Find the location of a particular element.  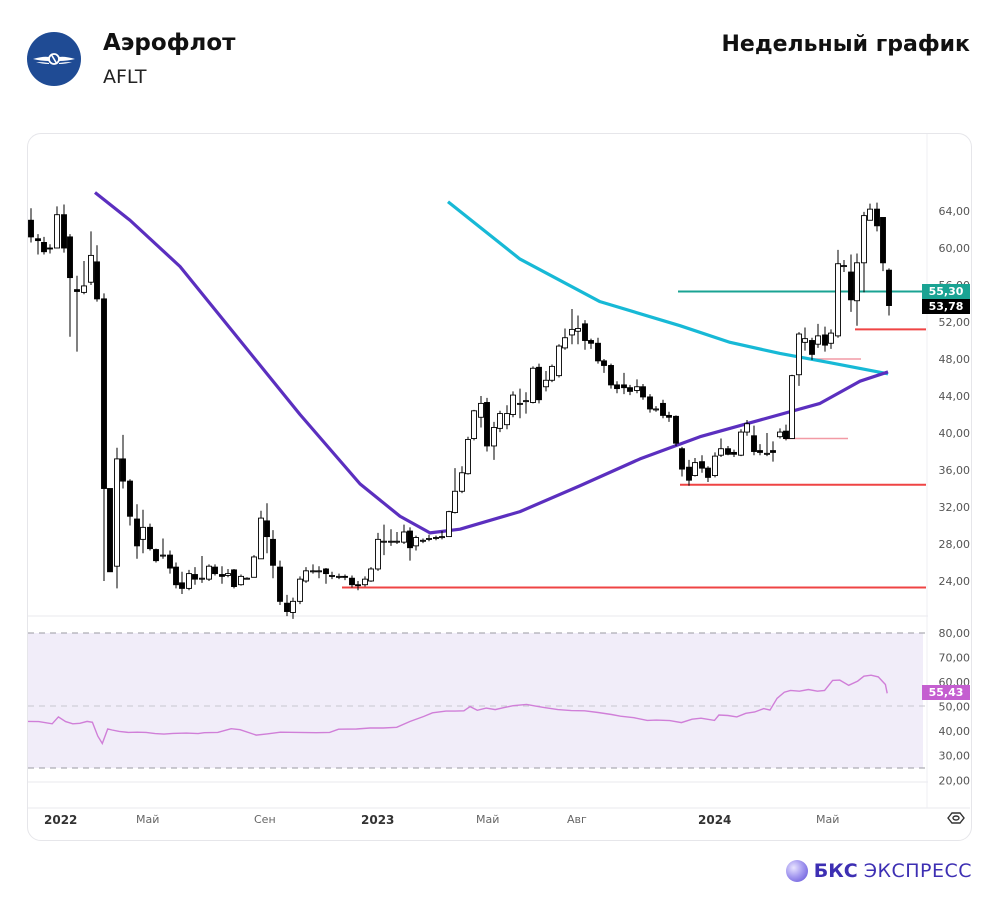

time-label: Май is located at coordinates (148, 819).